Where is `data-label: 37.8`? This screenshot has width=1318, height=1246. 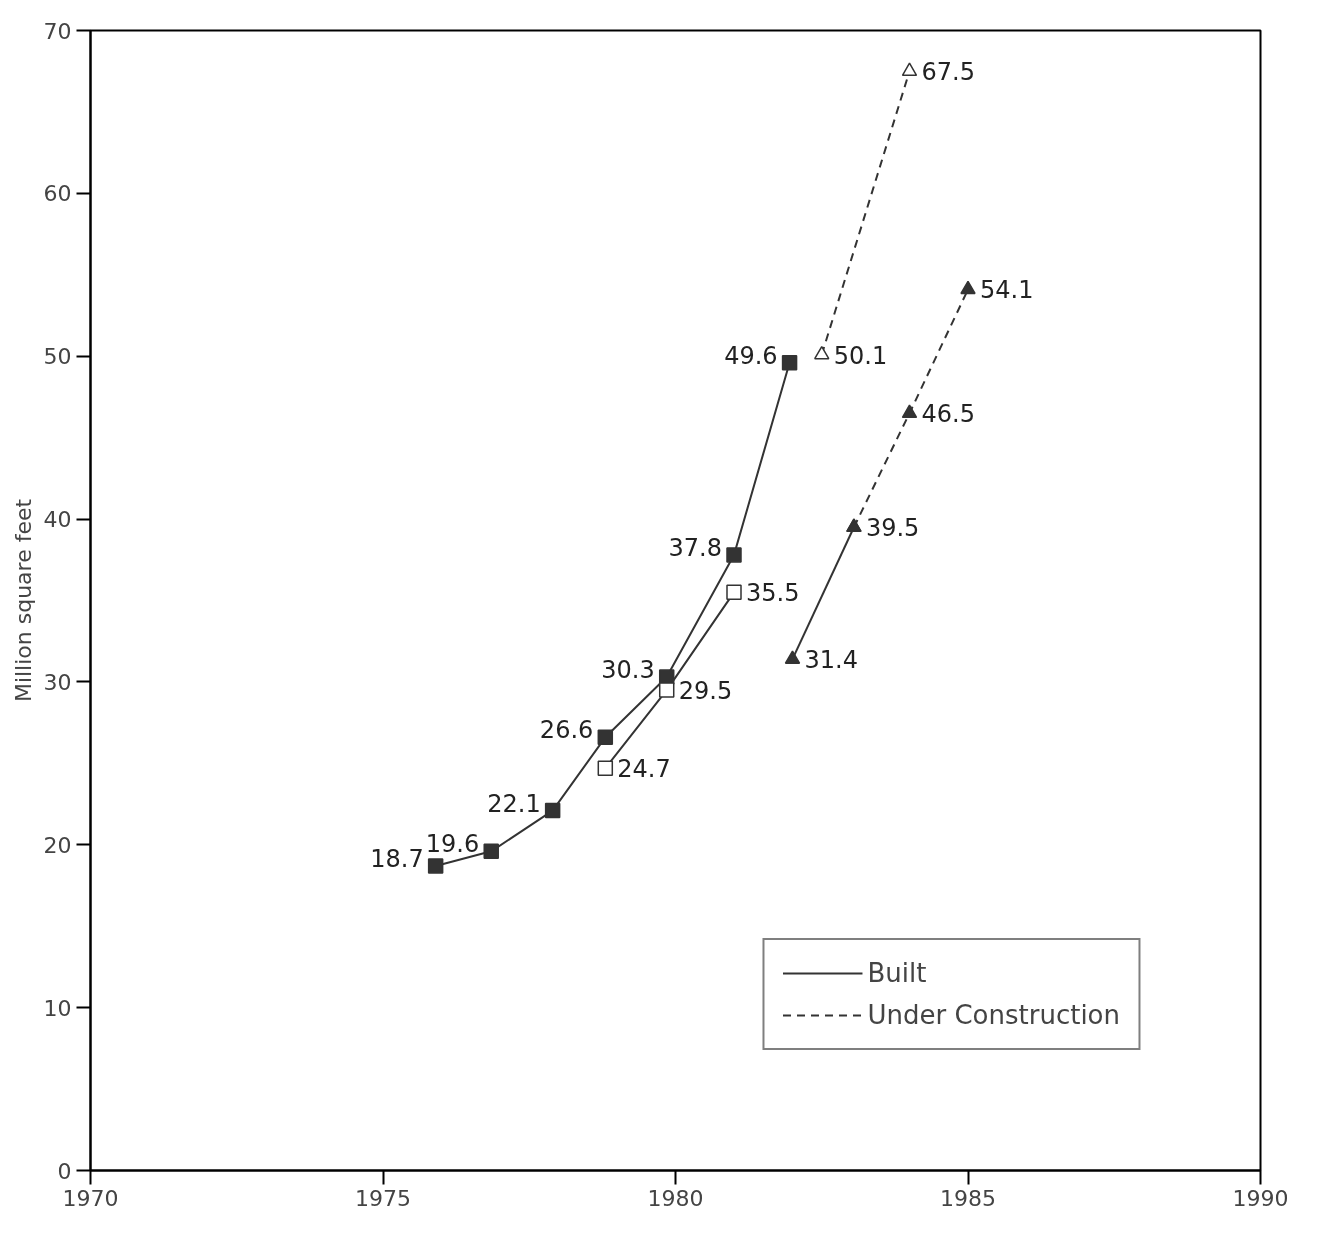
data-label: 37.8 is located at coordinates (695, 547).